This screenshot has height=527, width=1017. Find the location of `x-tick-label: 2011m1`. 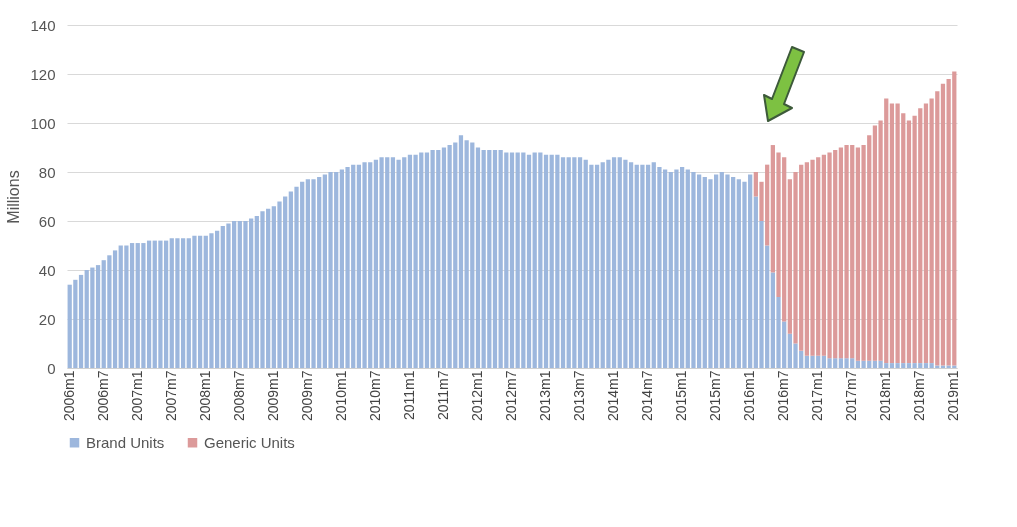

x-tick-label: 2011m1 is located at coordinates (408, 395).